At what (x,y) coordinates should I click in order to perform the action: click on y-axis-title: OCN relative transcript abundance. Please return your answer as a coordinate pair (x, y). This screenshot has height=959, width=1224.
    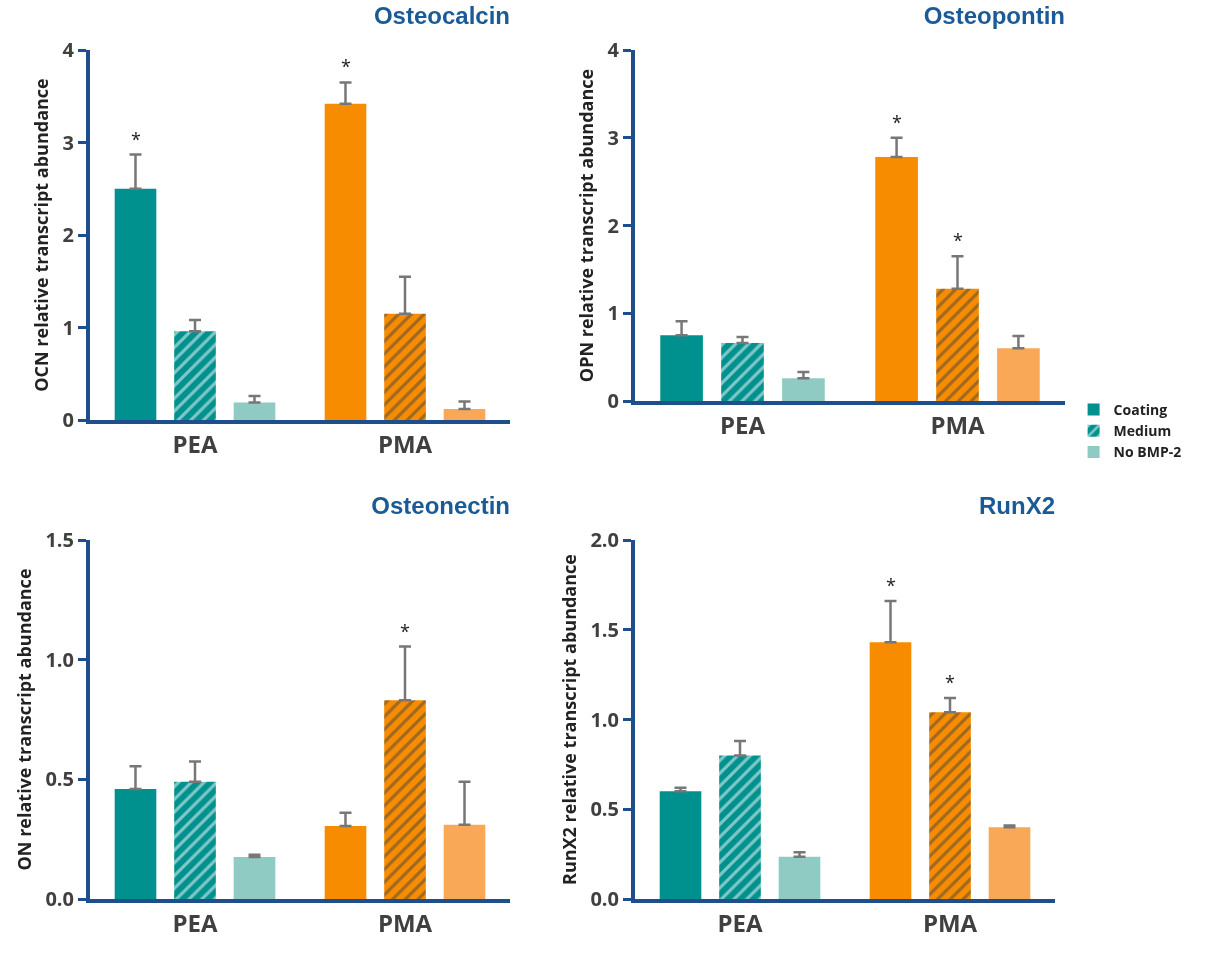
    Looking at the image, I should click on (41, 235).